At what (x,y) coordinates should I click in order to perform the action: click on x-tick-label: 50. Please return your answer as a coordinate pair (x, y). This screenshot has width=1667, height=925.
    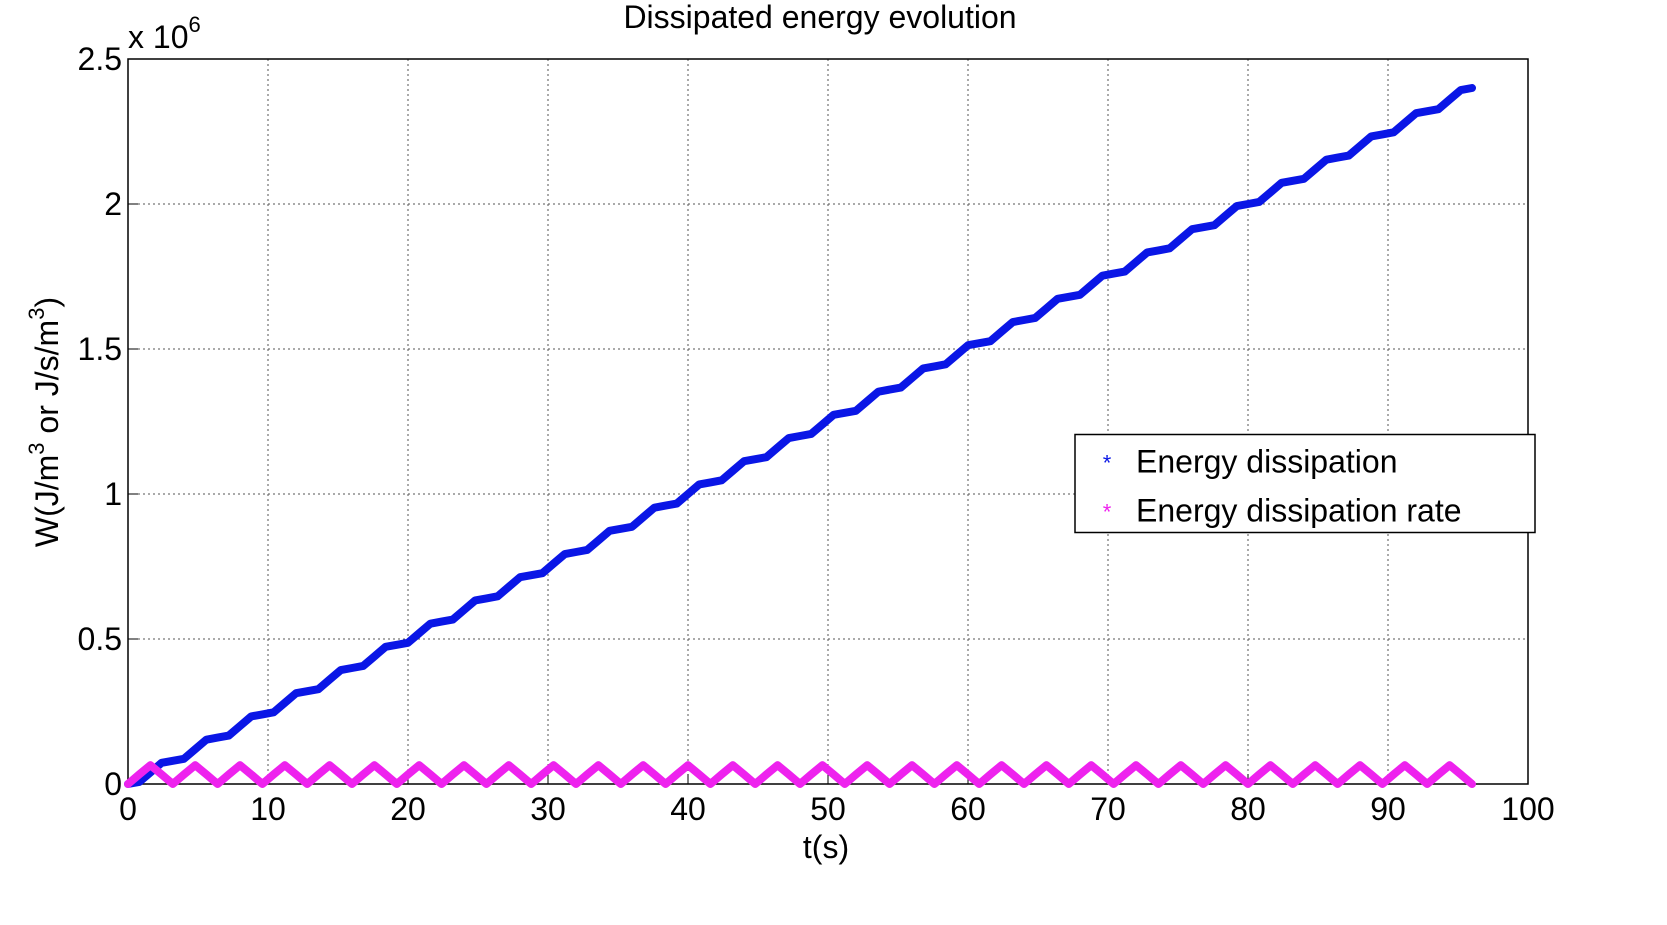
    Looking at the image, I should click on (828, 809).